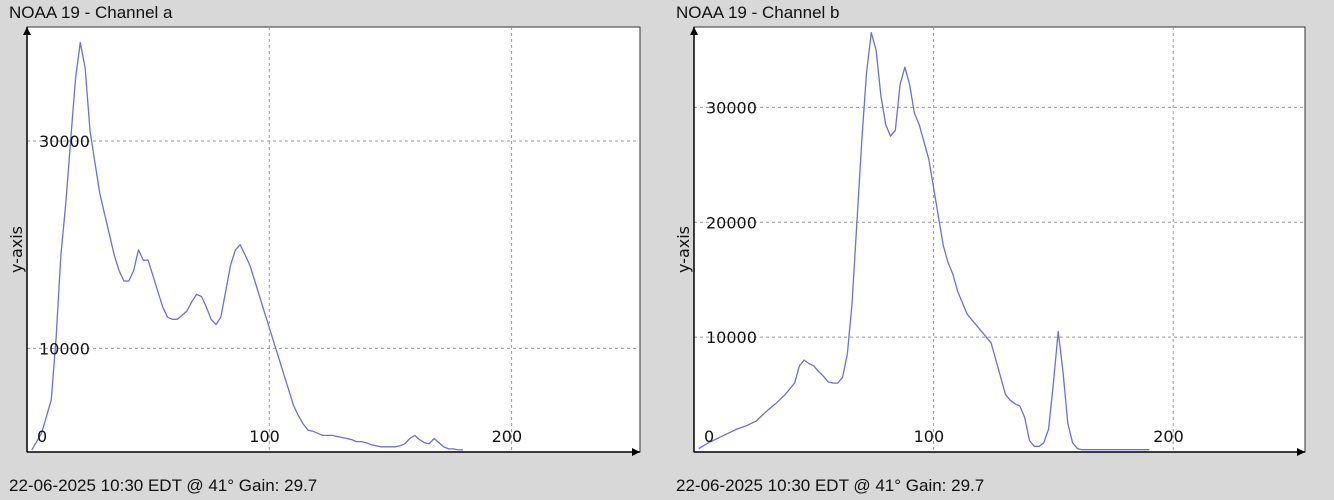 The height and width of the screenshot is (500, 1334). What do you see at coordinates (731, 222) in the screenshot?
I see `y-tick-label: 20000` at bounding box center [731, 222].